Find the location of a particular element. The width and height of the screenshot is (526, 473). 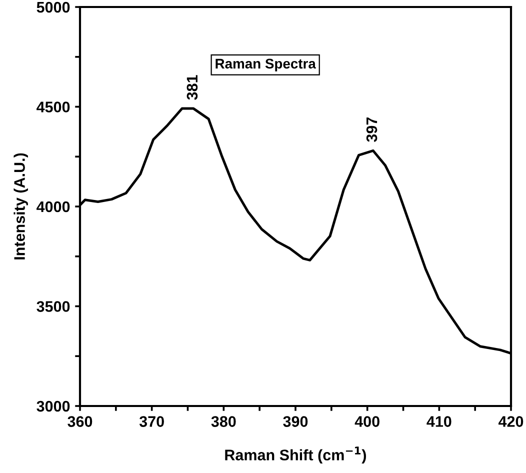

annotation: 397 is located at coordinates (372, 129).